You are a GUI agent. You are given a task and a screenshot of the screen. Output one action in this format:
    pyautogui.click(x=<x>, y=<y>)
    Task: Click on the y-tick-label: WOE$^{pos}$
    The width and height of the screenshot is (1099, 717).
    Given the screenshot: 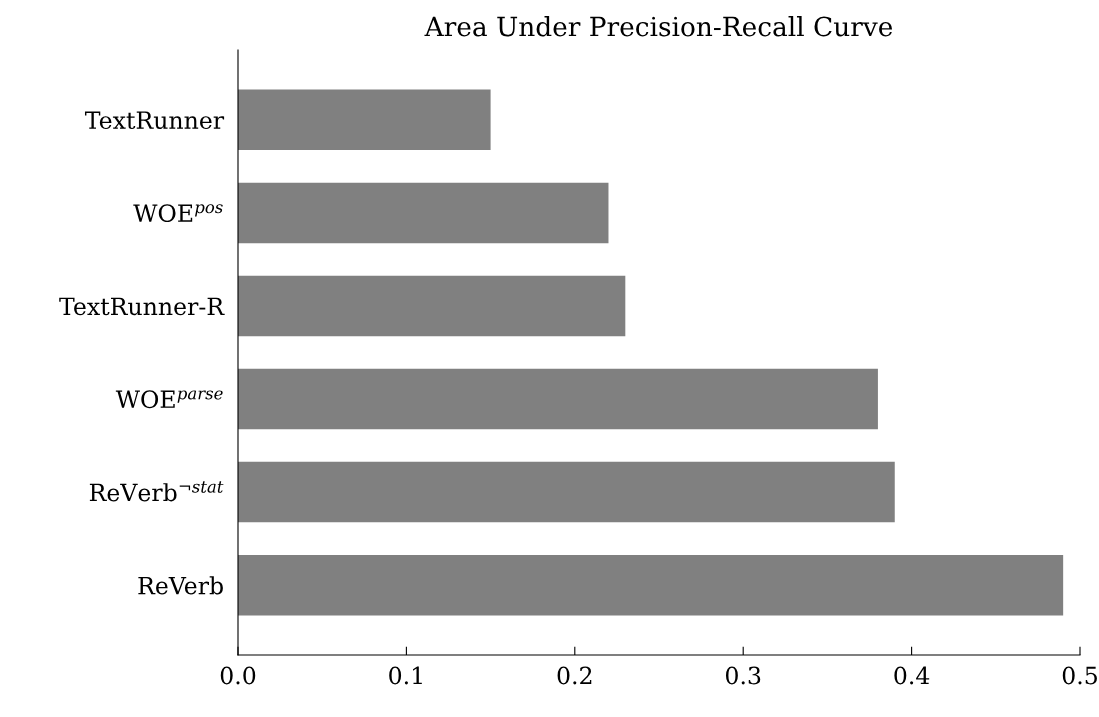 What is the action you would take?
    pyautogui.click(x=178, y=213)
    